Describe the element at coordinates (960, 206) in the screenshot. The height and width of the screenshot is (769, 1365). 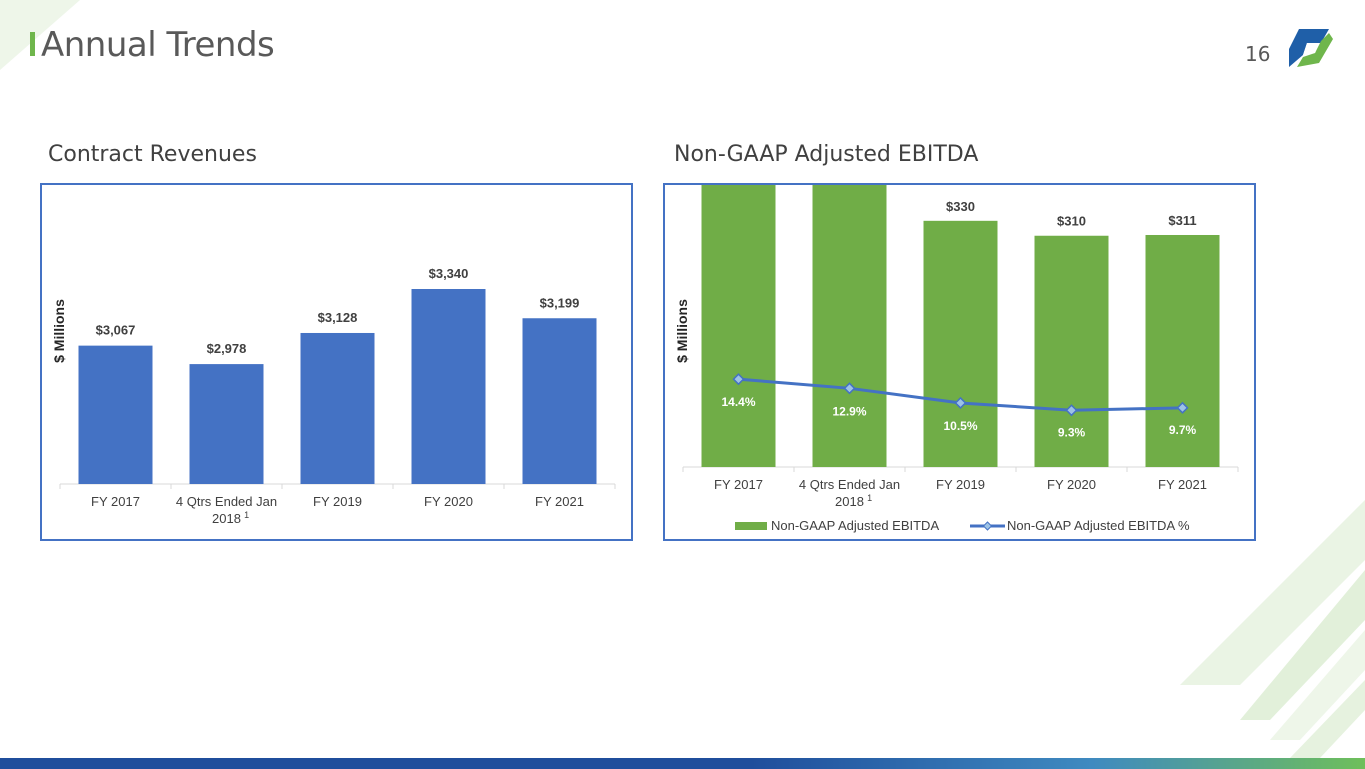
I see `bar-data-label: $330` at that location.